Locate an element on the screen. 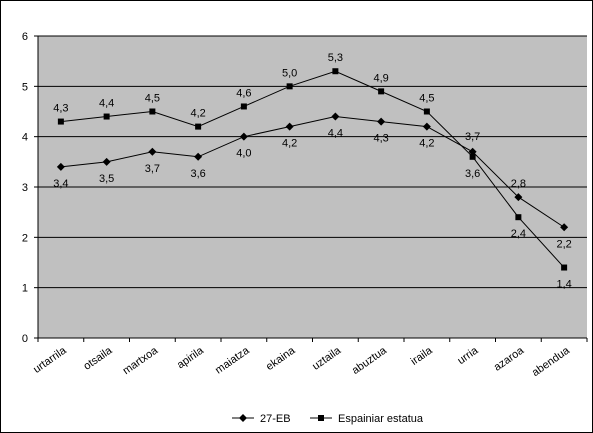 This screenshot has width=593, height=433. y-tick-label: 4 is located at coordinates (25, 138).